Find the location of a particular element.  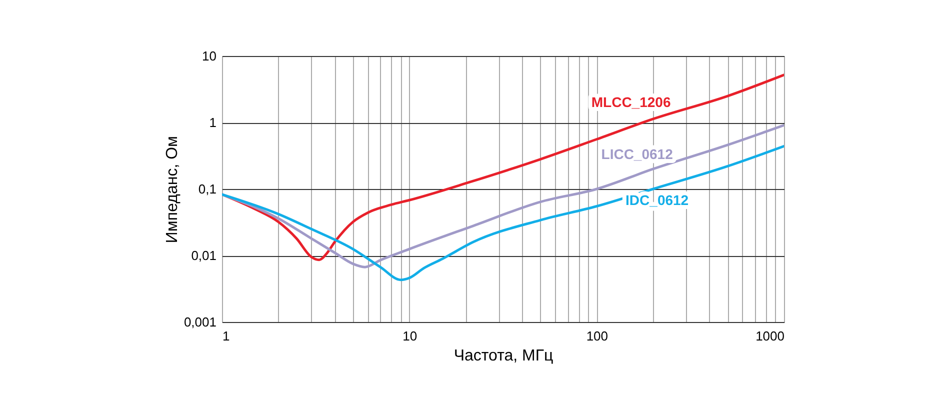

y-tick-label: 0,01 is located at coordinates (203, 255).